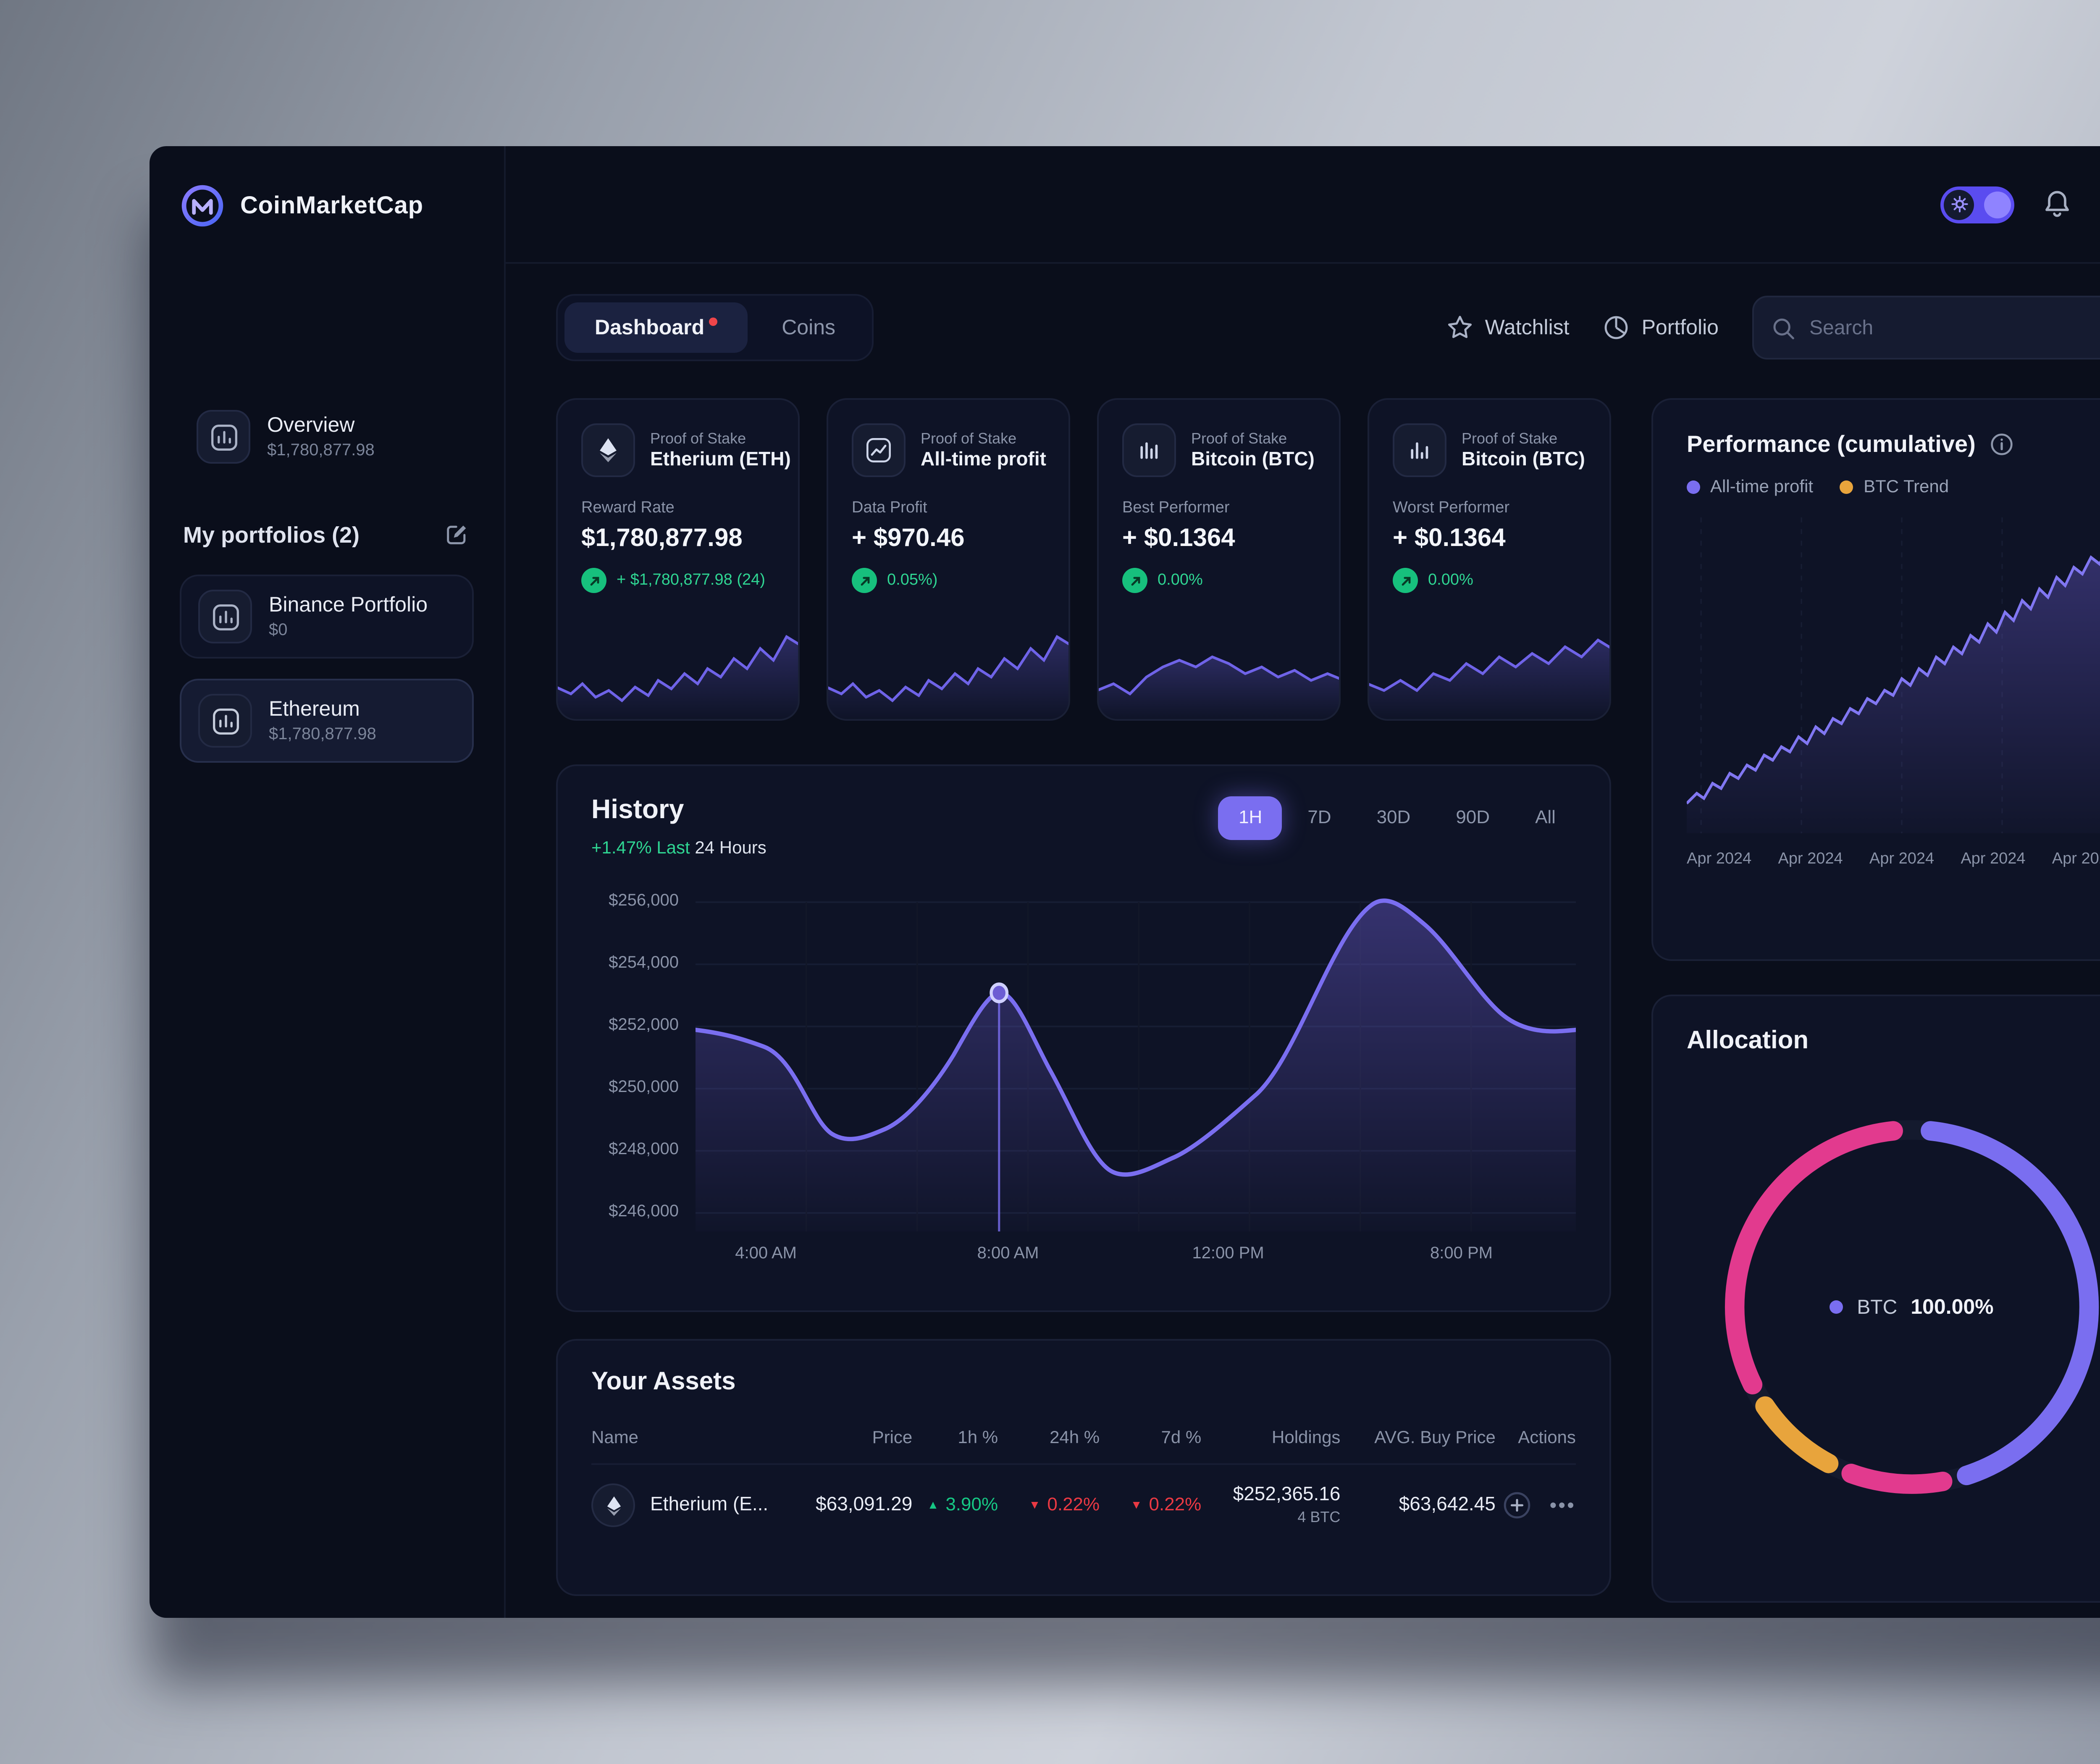 The height and width of the screenshot is (1764, 2100). I want to click on brand-name: CoinMarketCap, so click(331, 205).